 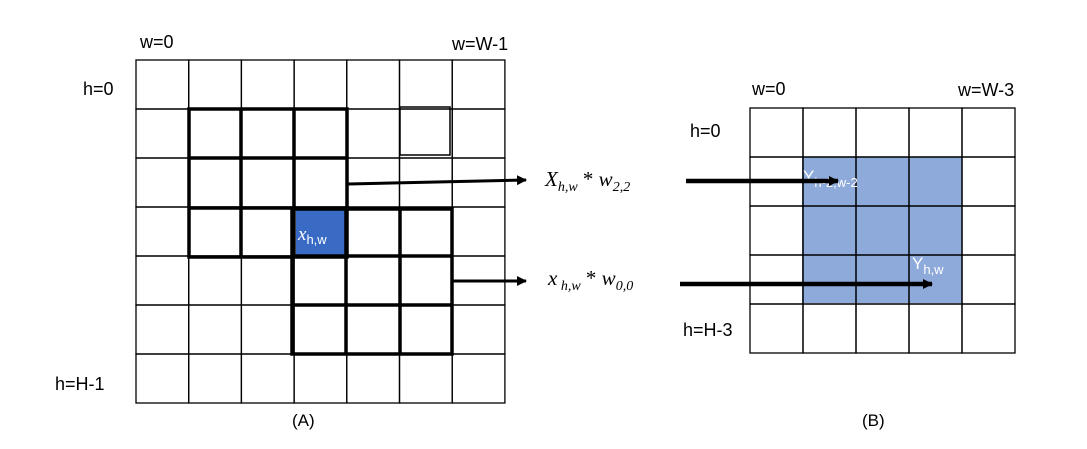 I want to click on arrow-top-a, so click(x=437, y=180).